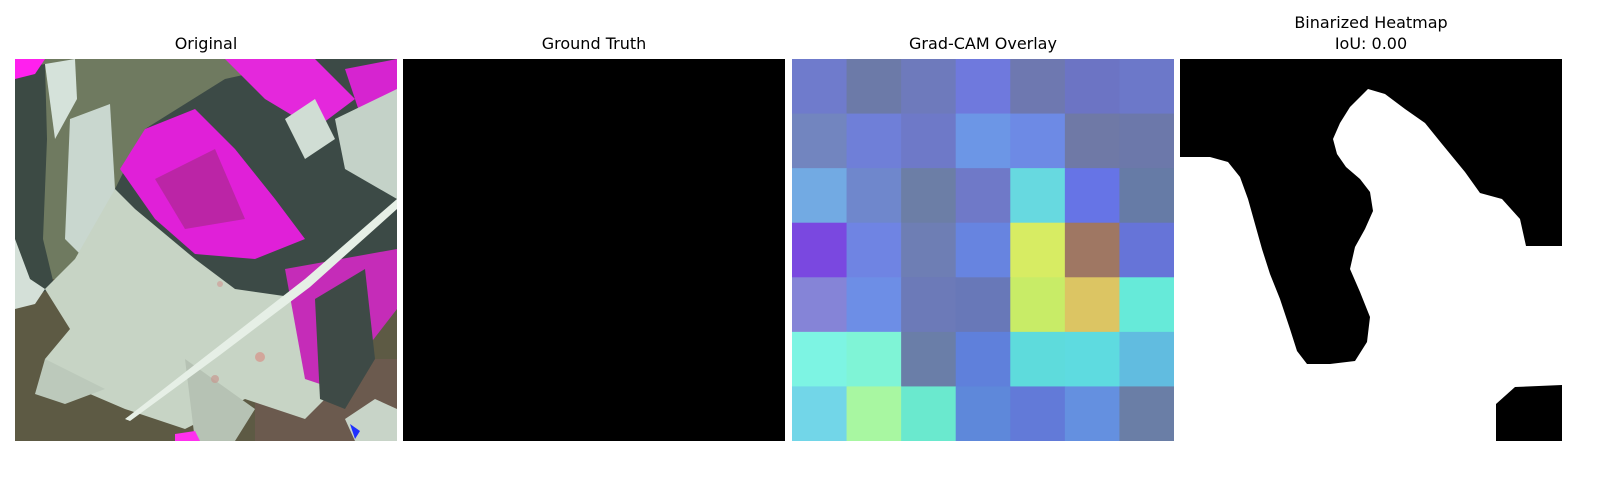 This screenshot has height=500, width=1600. I want to click on panel-title: Binarized Heatmap, so click(1371, 22).